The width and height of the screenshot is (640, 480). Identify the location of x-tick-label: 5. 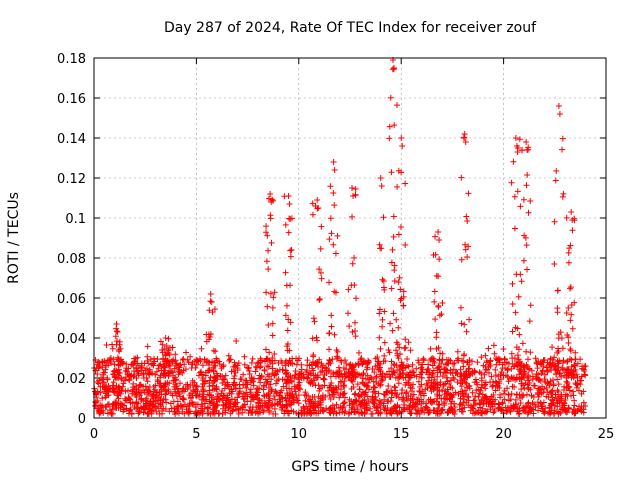
(196, 434).